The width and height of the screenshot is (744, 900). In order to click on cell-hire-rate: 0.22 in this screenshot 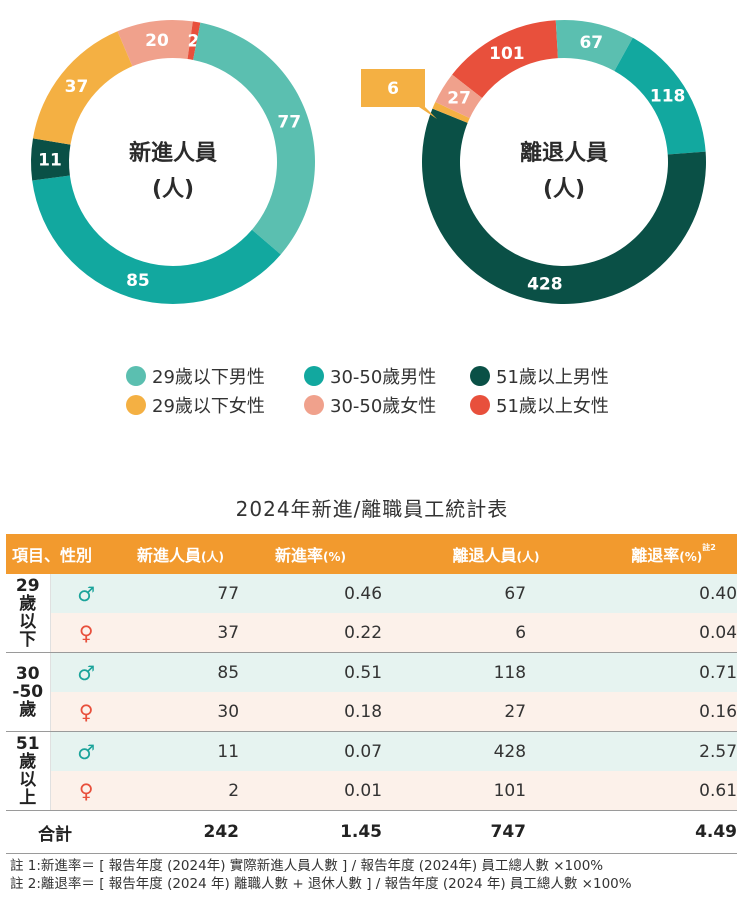, I will do `click(311, 633)`.